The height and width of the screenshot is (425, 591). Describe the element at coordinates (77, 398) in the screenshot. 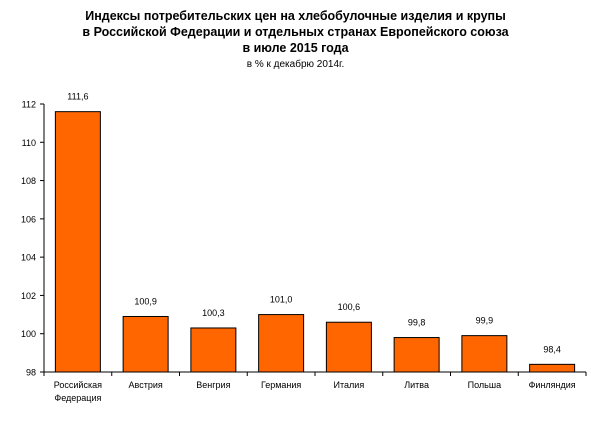

I see `x-category-label: Федерация` at that location.